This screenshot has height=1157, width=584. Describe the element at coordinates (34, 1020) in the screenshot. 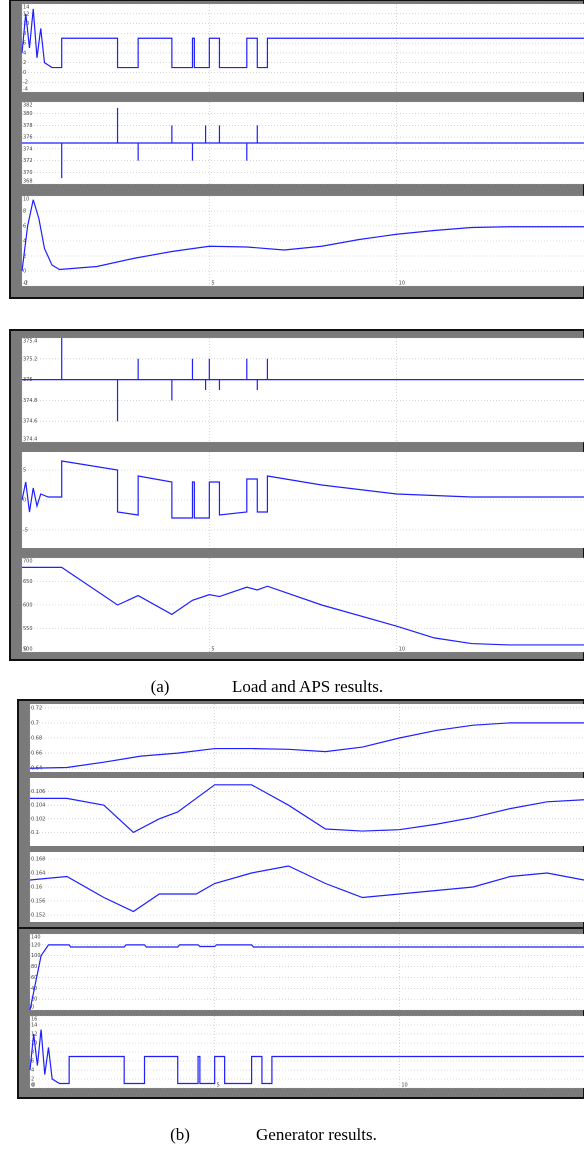

I see `y-tick-label: 16` at that location.